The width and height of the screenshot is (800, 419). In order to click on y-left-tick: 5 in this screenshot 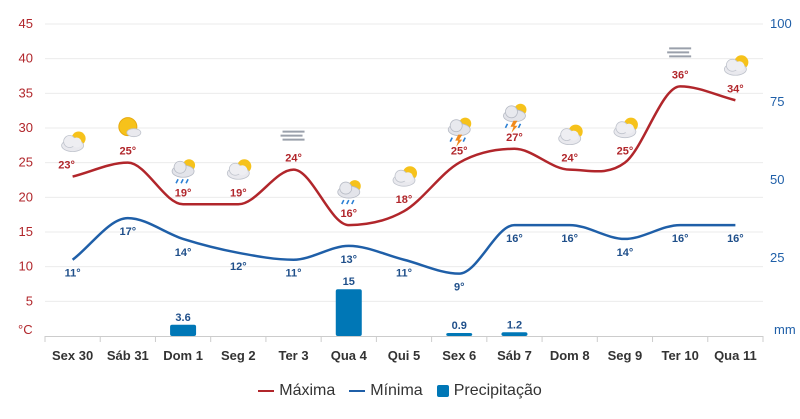, I will do `click(29, 300)`.